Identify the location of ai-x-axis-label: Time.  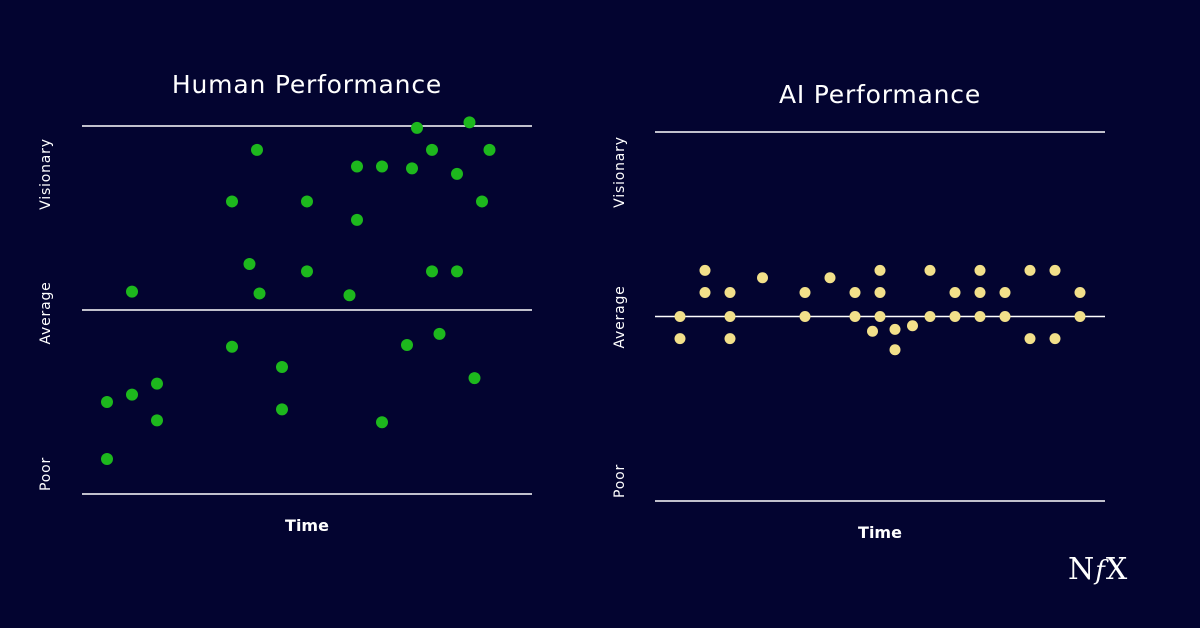
(880, 532).